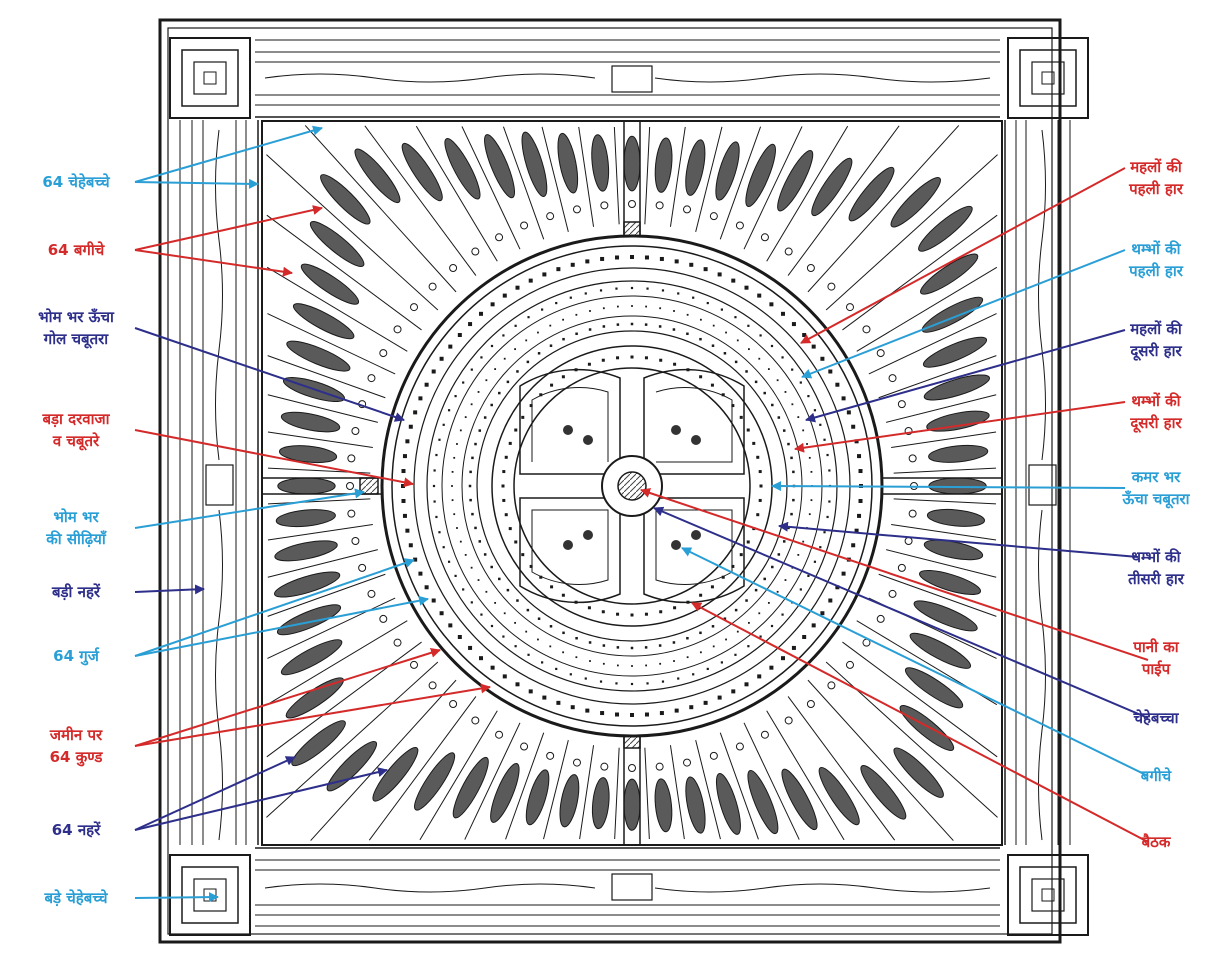  What do you see at coordinates (76, 328) in the screenshot?
I see `label-bhom-chabutra: भोम भर ऊँचा गोल चबूतरा` at bounding box center [76, 328].